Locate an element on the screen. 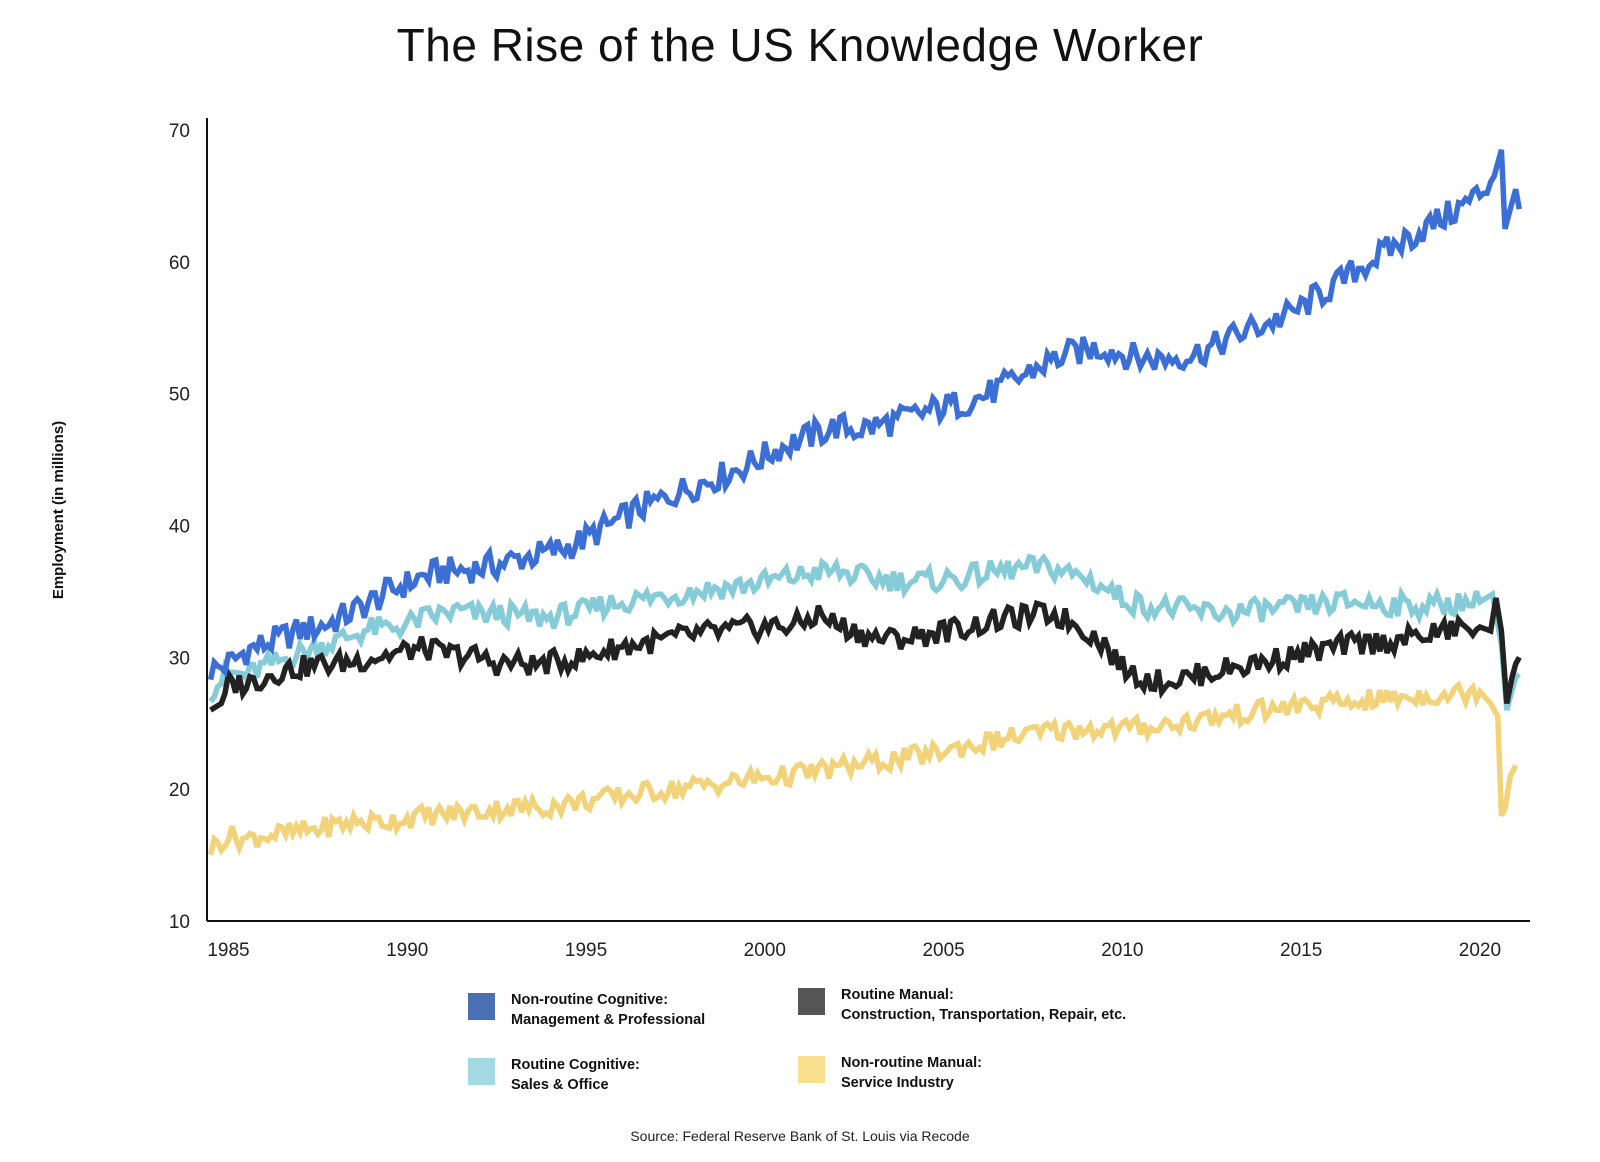  x-tick-label: 1985 is located at coordinates (228, 950).